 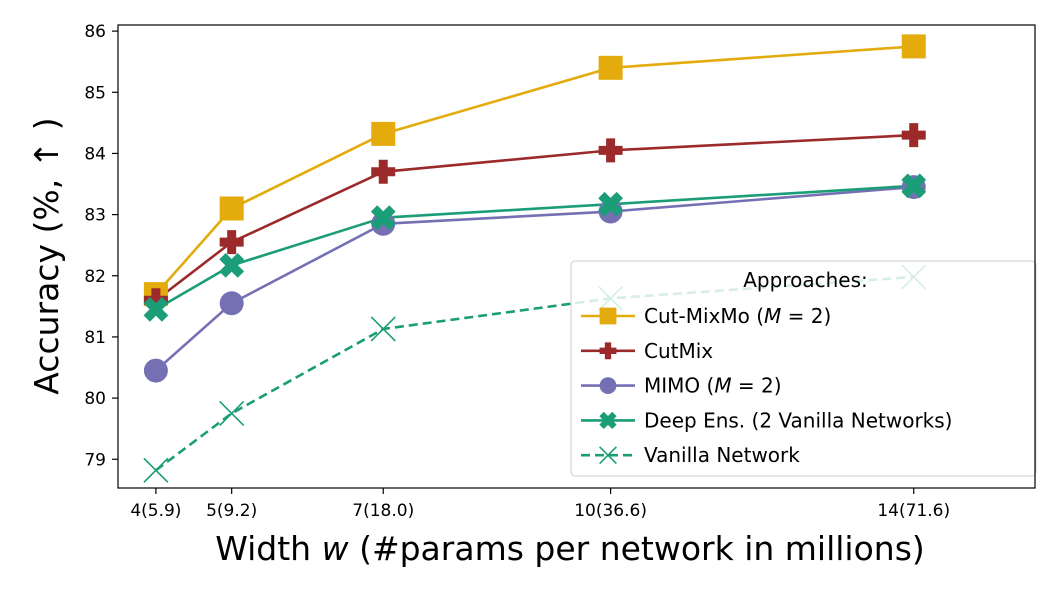 What do you see at coordinates (46, 255) in the screenshot?
I see `y-axis-title: Accuracy (%, ↑ )` at bounding box center [46, 255].